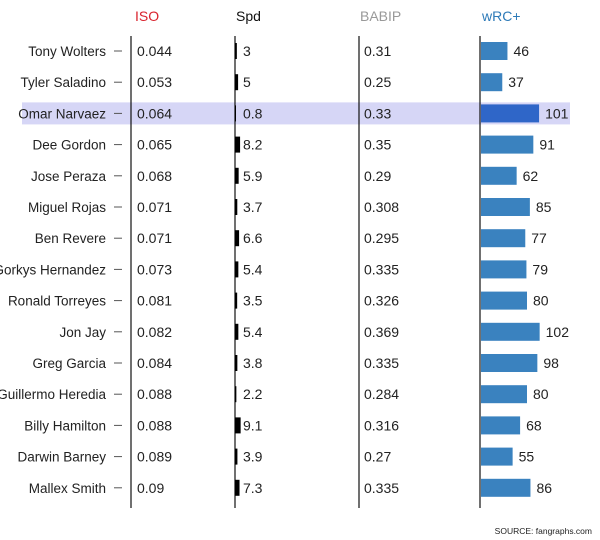  Describe the element at coordinates (82, 332) in the screenshot. I see `player-name: Jon Jay` at that location.